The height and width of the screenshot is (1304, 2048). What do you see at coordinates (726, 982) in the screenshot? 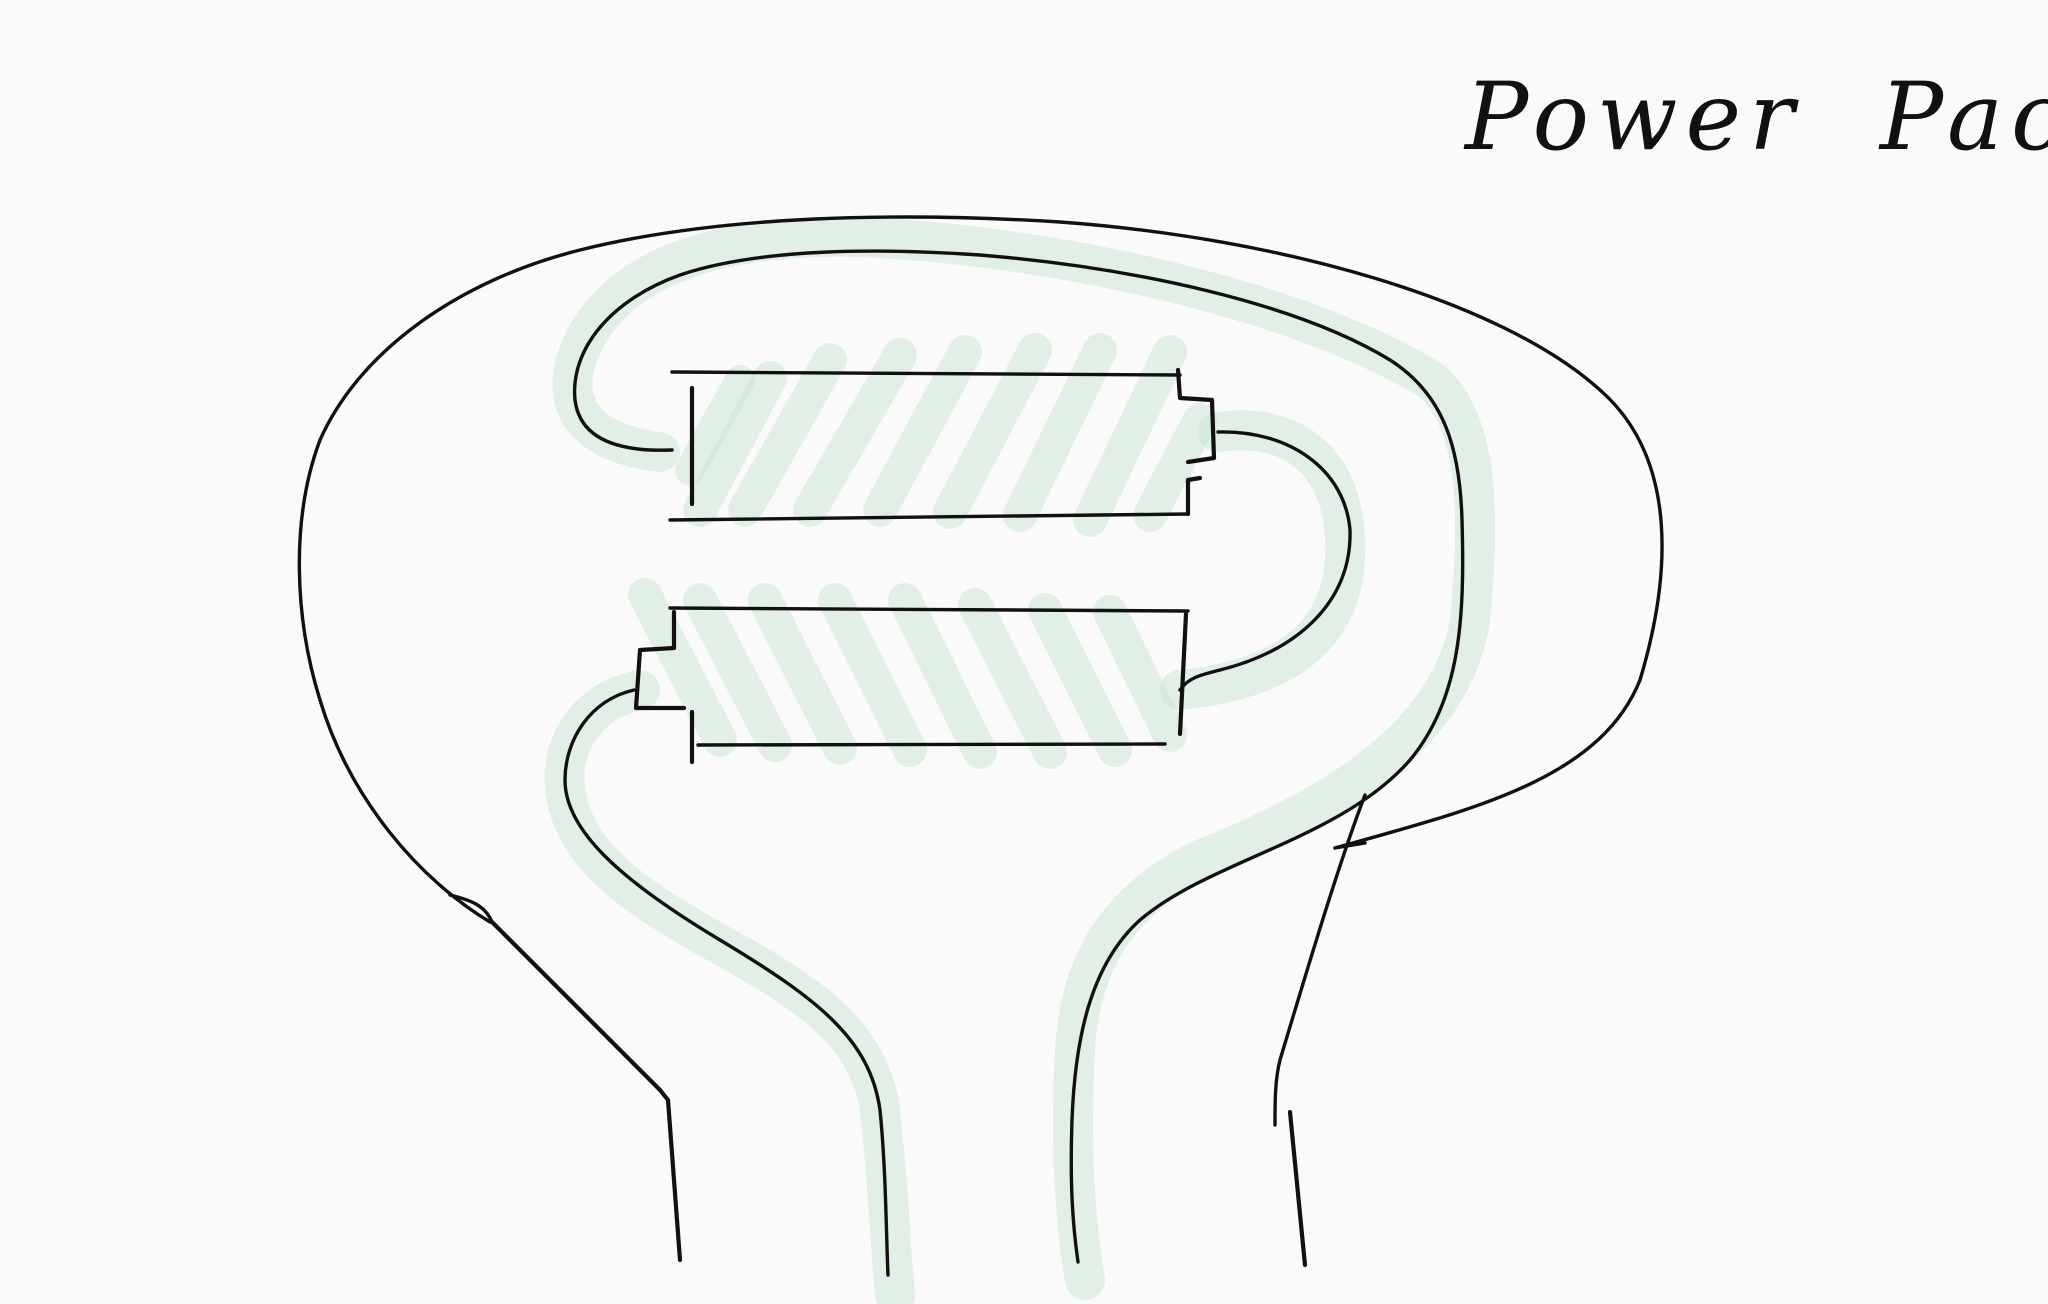
I see `wire-inner` at bounding box center [726, 982].